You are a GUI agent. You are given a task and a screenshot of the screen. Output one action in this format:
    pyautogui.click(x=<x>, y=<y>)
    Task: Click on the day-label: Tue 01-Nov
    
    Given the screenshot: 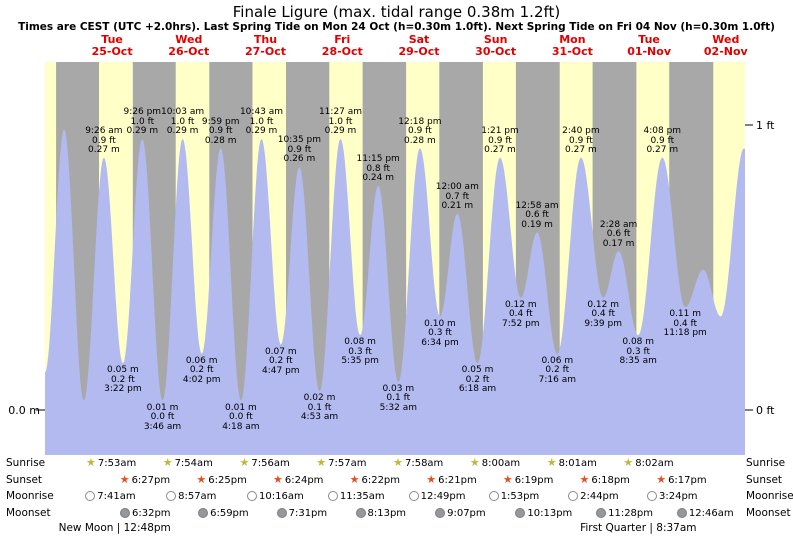 What is the action you would take?
    pyautogui.click(x=649, y=45)
    